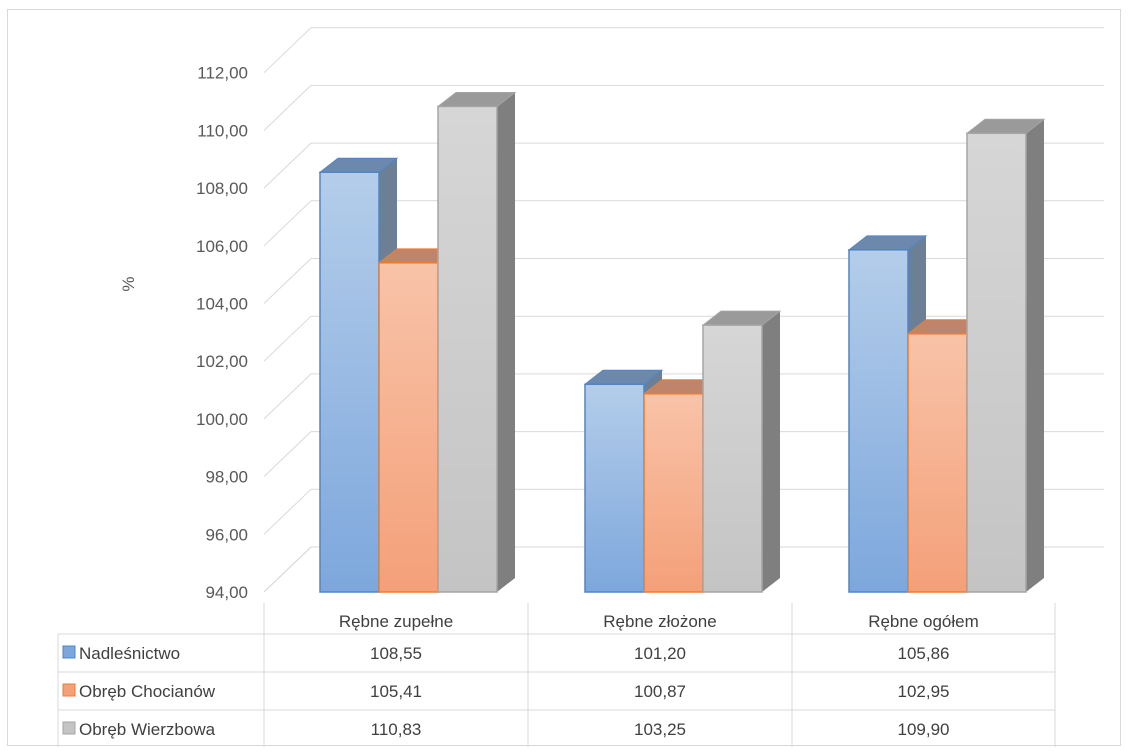  Describe the element at coordinates (222, 188) in the screenshot. I see `y-tick-label: 108,00` at that location.